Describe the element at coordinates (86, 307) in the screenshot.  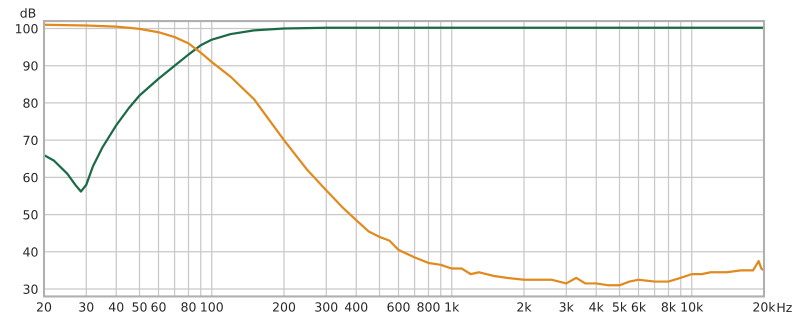
I see `x-tick-label: 30` at that location.